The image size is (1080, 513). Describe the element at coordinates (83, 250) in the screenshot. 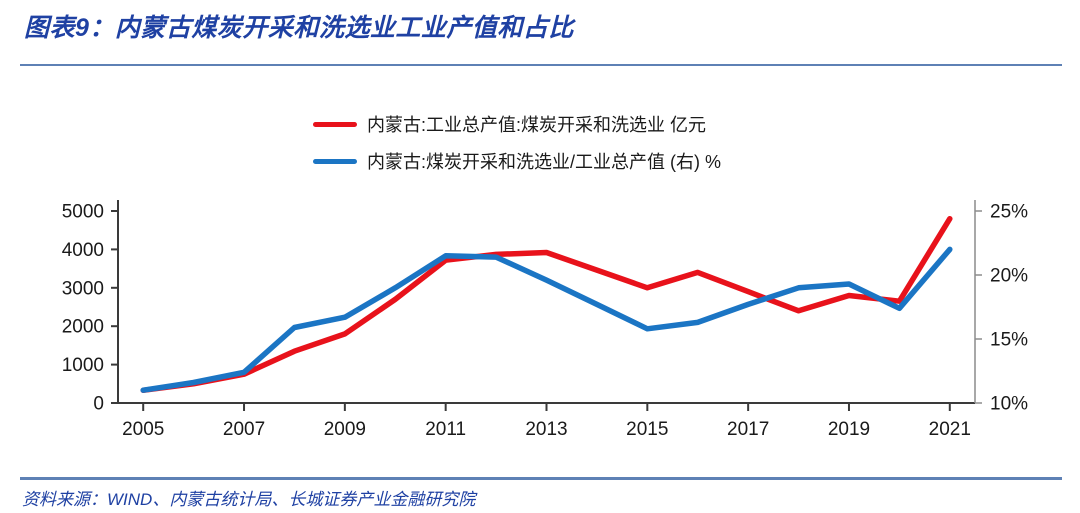

I see `left-axis-tick-label: 4000` at that location.